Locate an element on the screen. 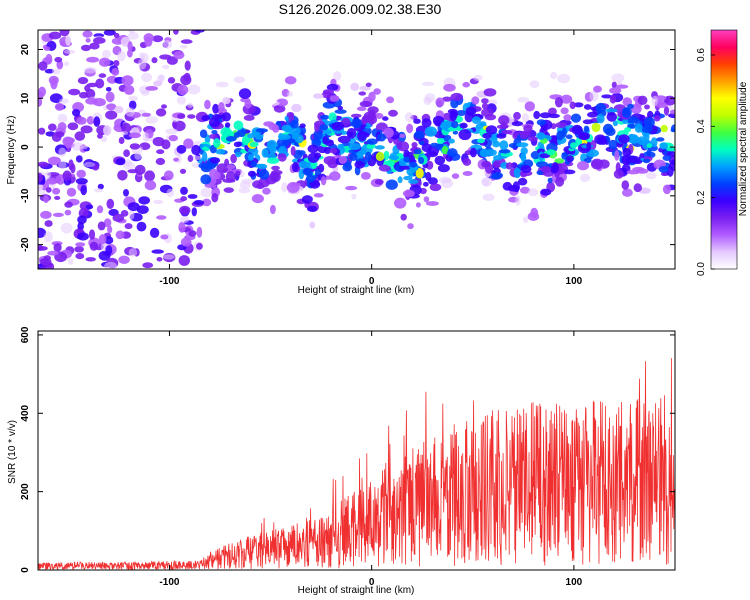 The height and width of the screenshot is (600, 750). colorbar-gradient is located at coordinates (724, 149).